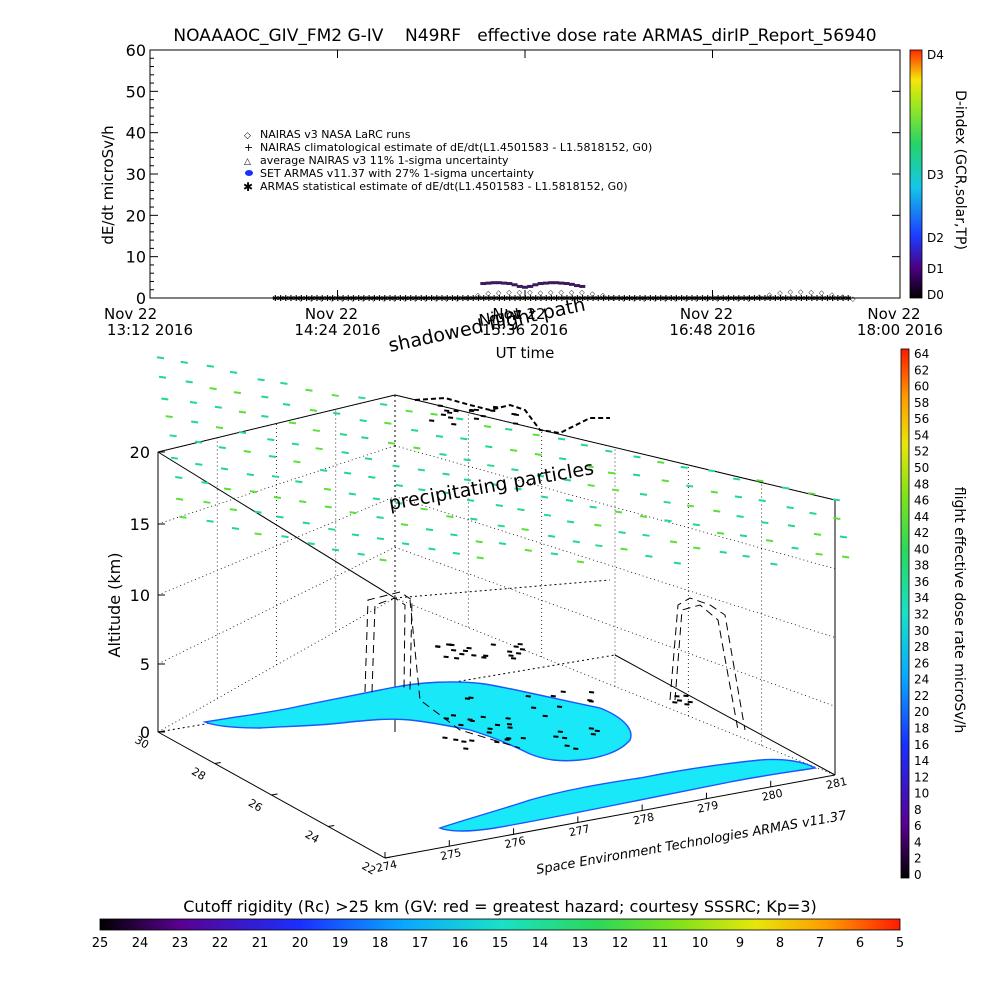  What do you see at coordinates (918, 810) in the screenshot?
I see `dose-tick-label: 8` at bounding box center [918, 810].